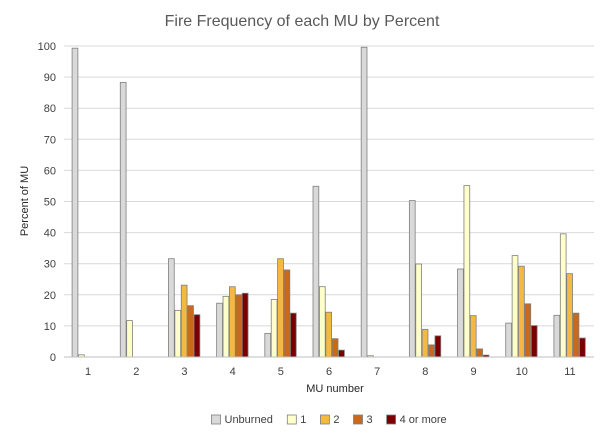 The height and width of the screenshot is (444, 604). Describe the element at coordinates (50, 109) in the screenshot. I see `y-tick-label: 80` at that location.